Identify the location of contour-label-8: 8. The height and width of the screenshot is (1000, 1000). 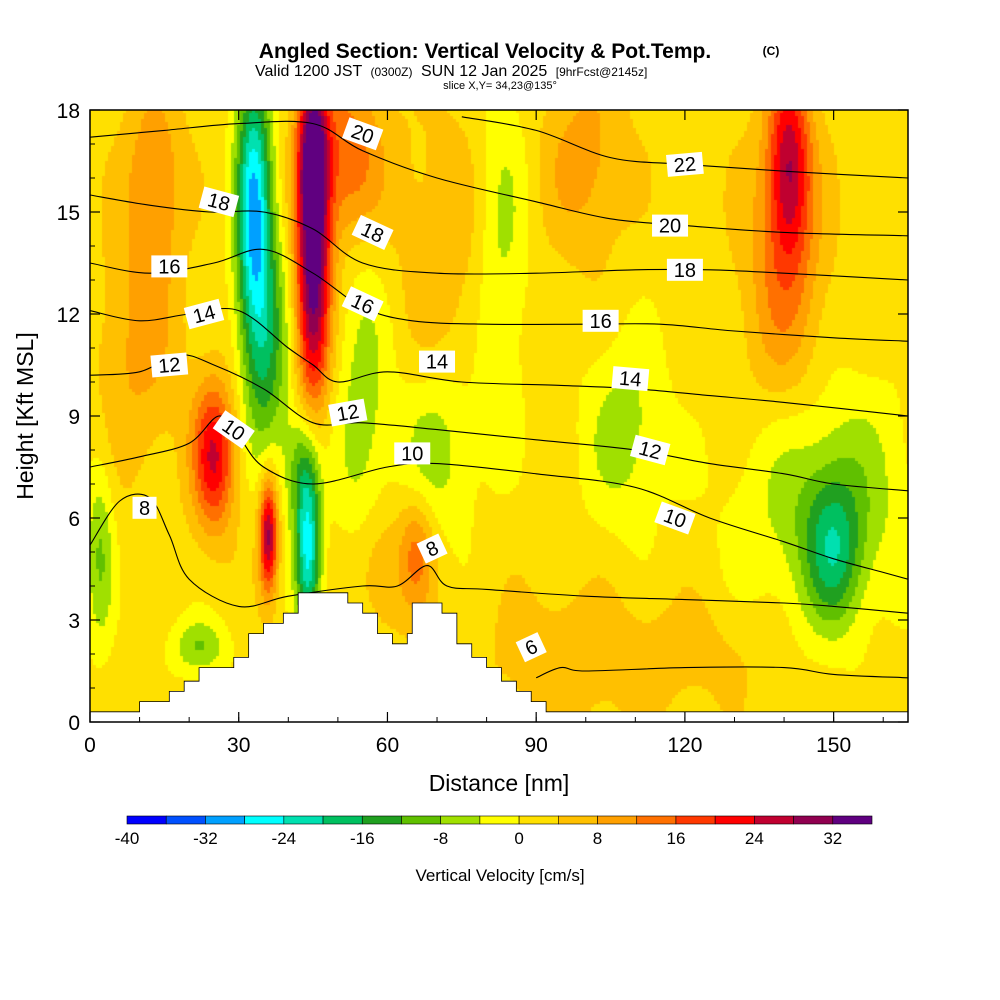
(144, 508).